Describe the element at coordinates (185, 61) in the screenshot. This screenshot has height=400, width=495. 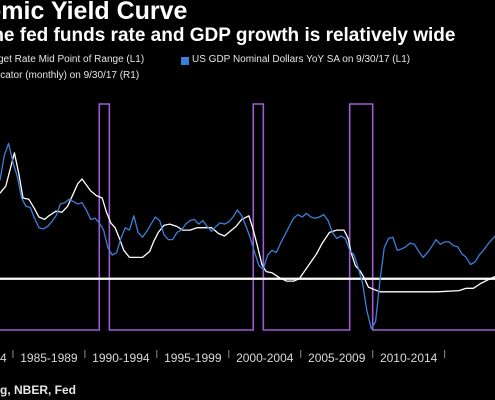
I see `legend-swatch-gdp` at that location.